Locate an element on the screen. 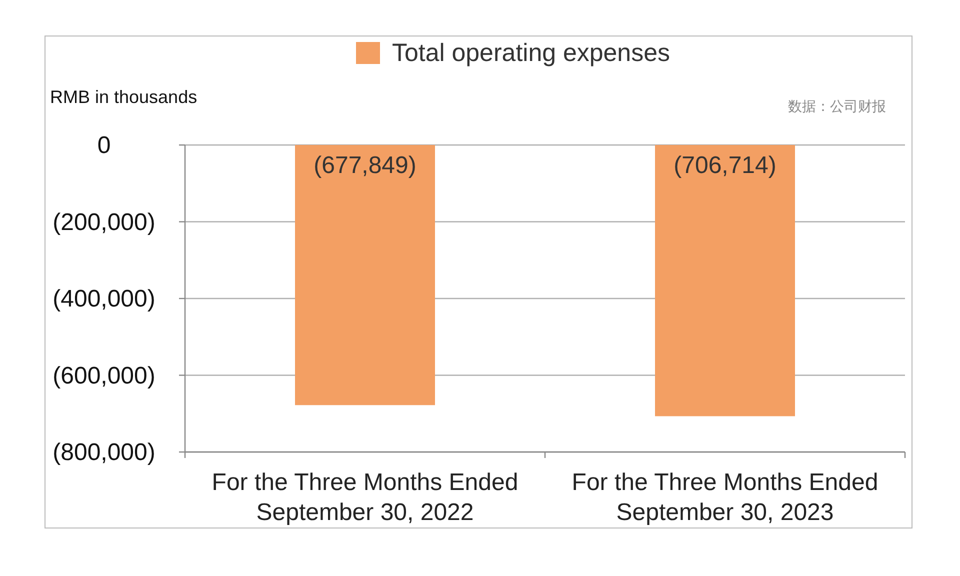 The height and width of the screenshot is (576, 960). legend-label: Total operating expenses is located at coordinates (531, 53).